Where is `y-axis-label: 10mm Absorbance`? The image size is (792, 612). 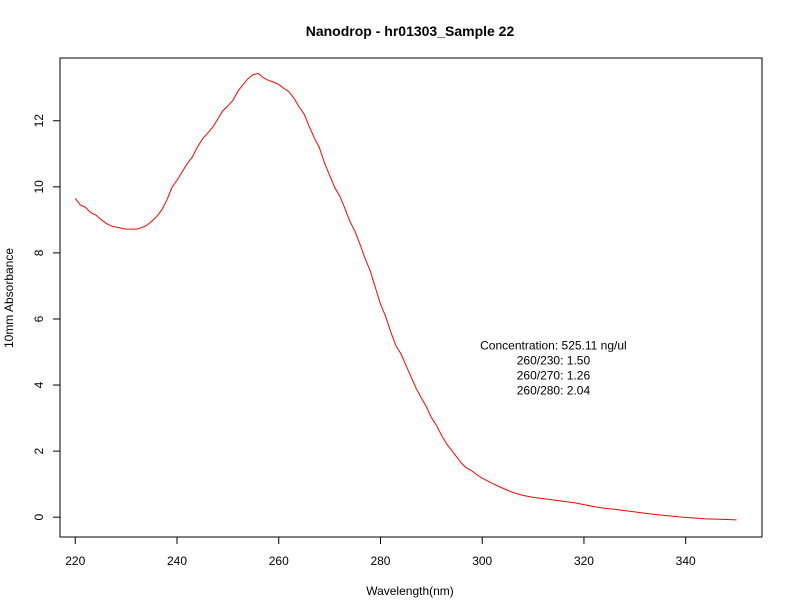
y-axis-label: 10mm Absorbance is located at coordinates (9, 298).